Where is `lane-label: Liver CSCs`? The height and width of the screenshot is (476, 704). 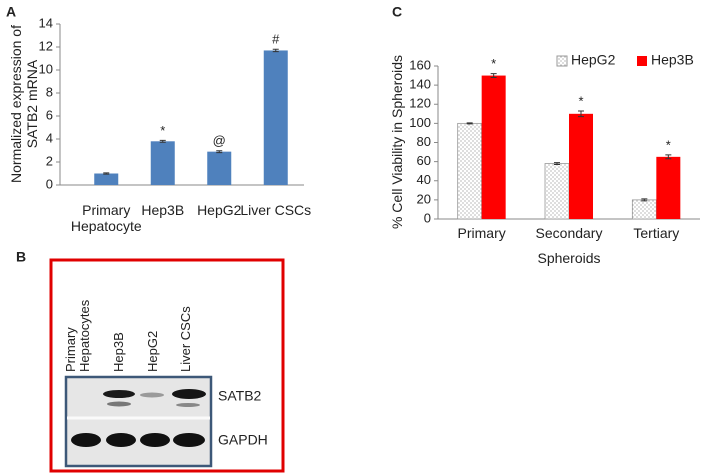
lane-label: Liver CSCs is located at coordinates (185, 339).